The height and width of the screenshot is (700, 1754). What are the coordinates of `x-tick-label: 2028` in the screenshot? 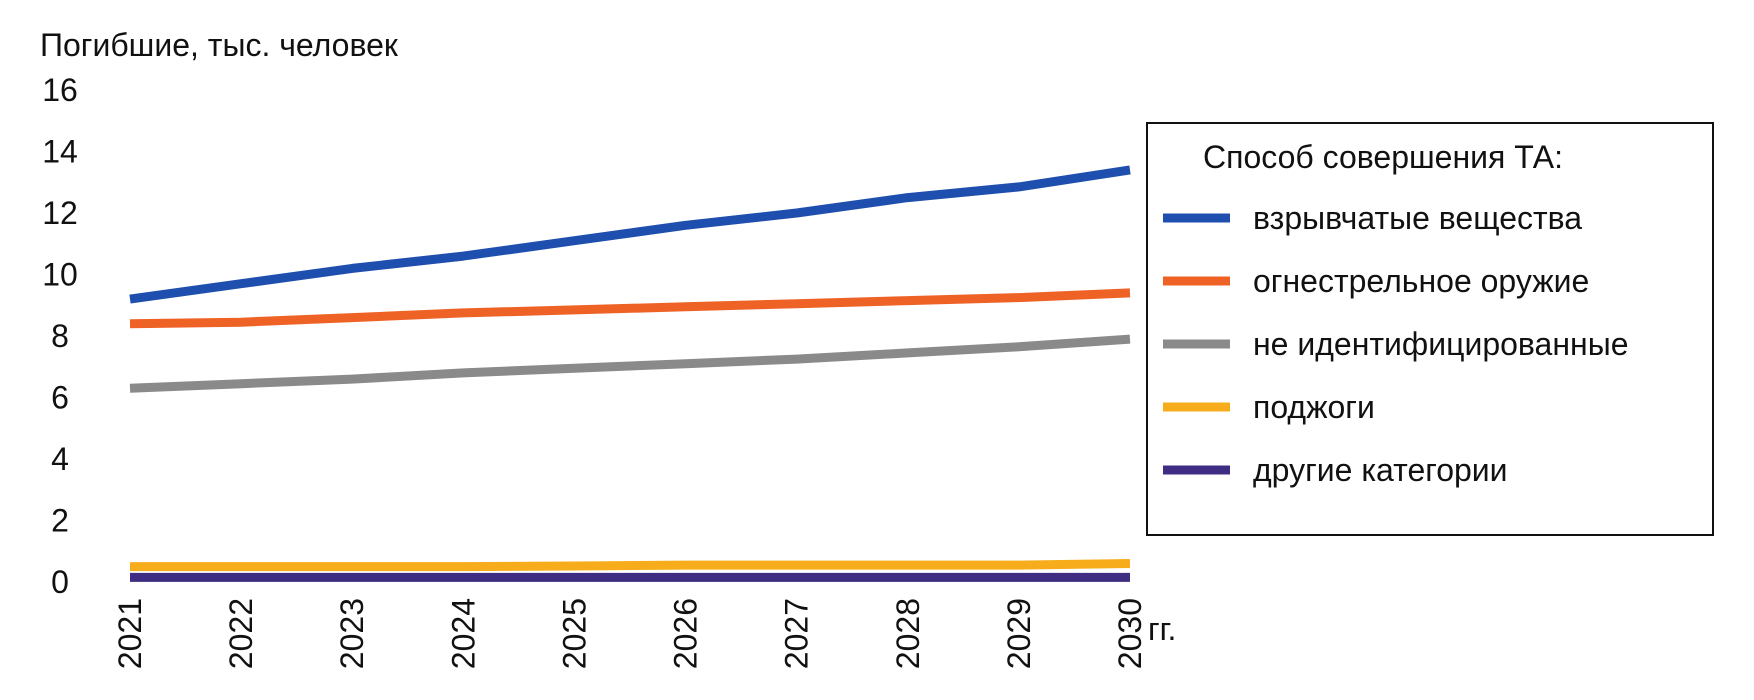 It's located at (908, 633).